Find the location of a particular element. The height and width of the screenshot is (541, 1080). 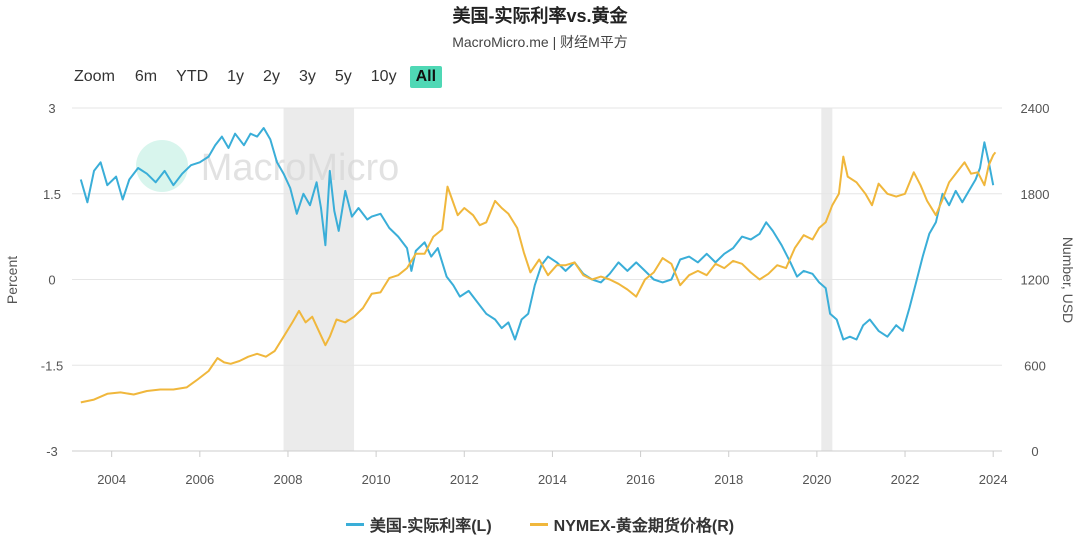

y-left-tick-label: -1.5 is located at coordinates (52, 365).